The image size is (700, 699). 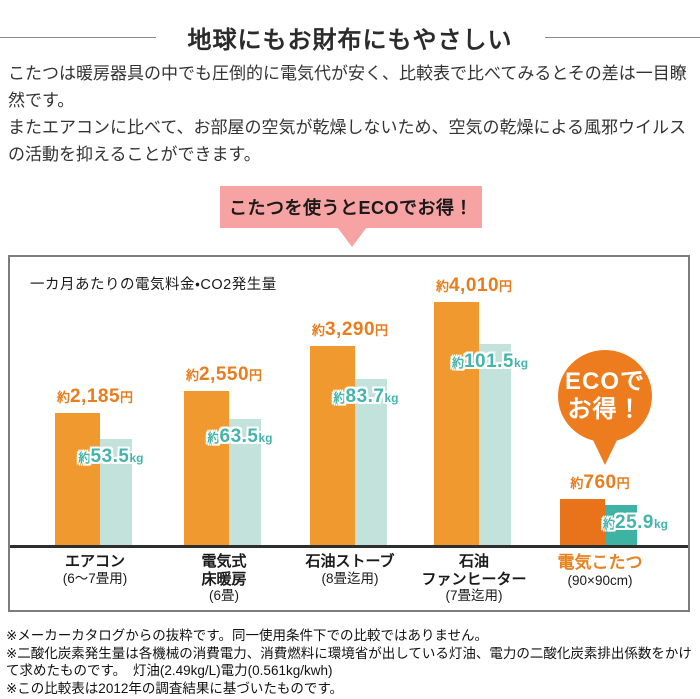 I want to click on category-label: 電気式 床暖房 (6畳), so click(x=223, y=578).